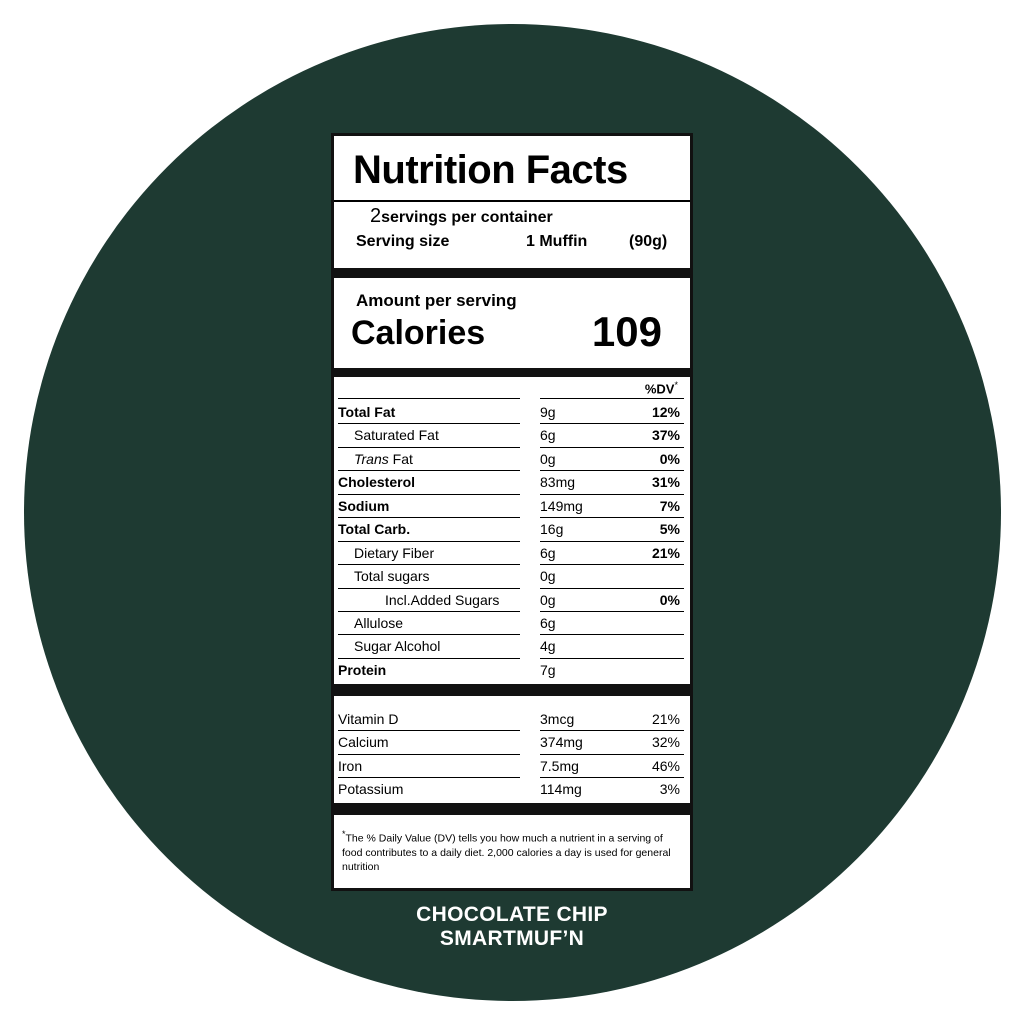 This screenshot has height=1024, width=1024. I want to click on nutrient-amount: 6g 21%, so click(612, 554).